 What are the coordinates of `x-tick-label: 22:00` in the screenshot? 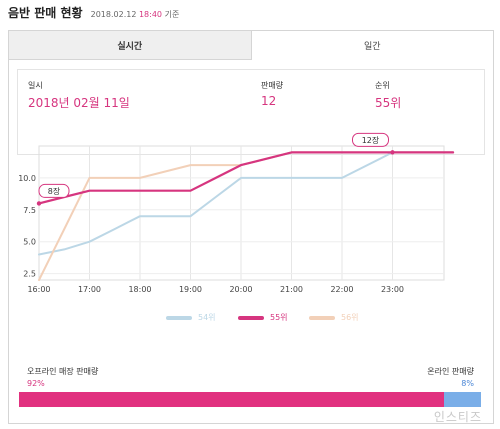 It's located at (341, 289).